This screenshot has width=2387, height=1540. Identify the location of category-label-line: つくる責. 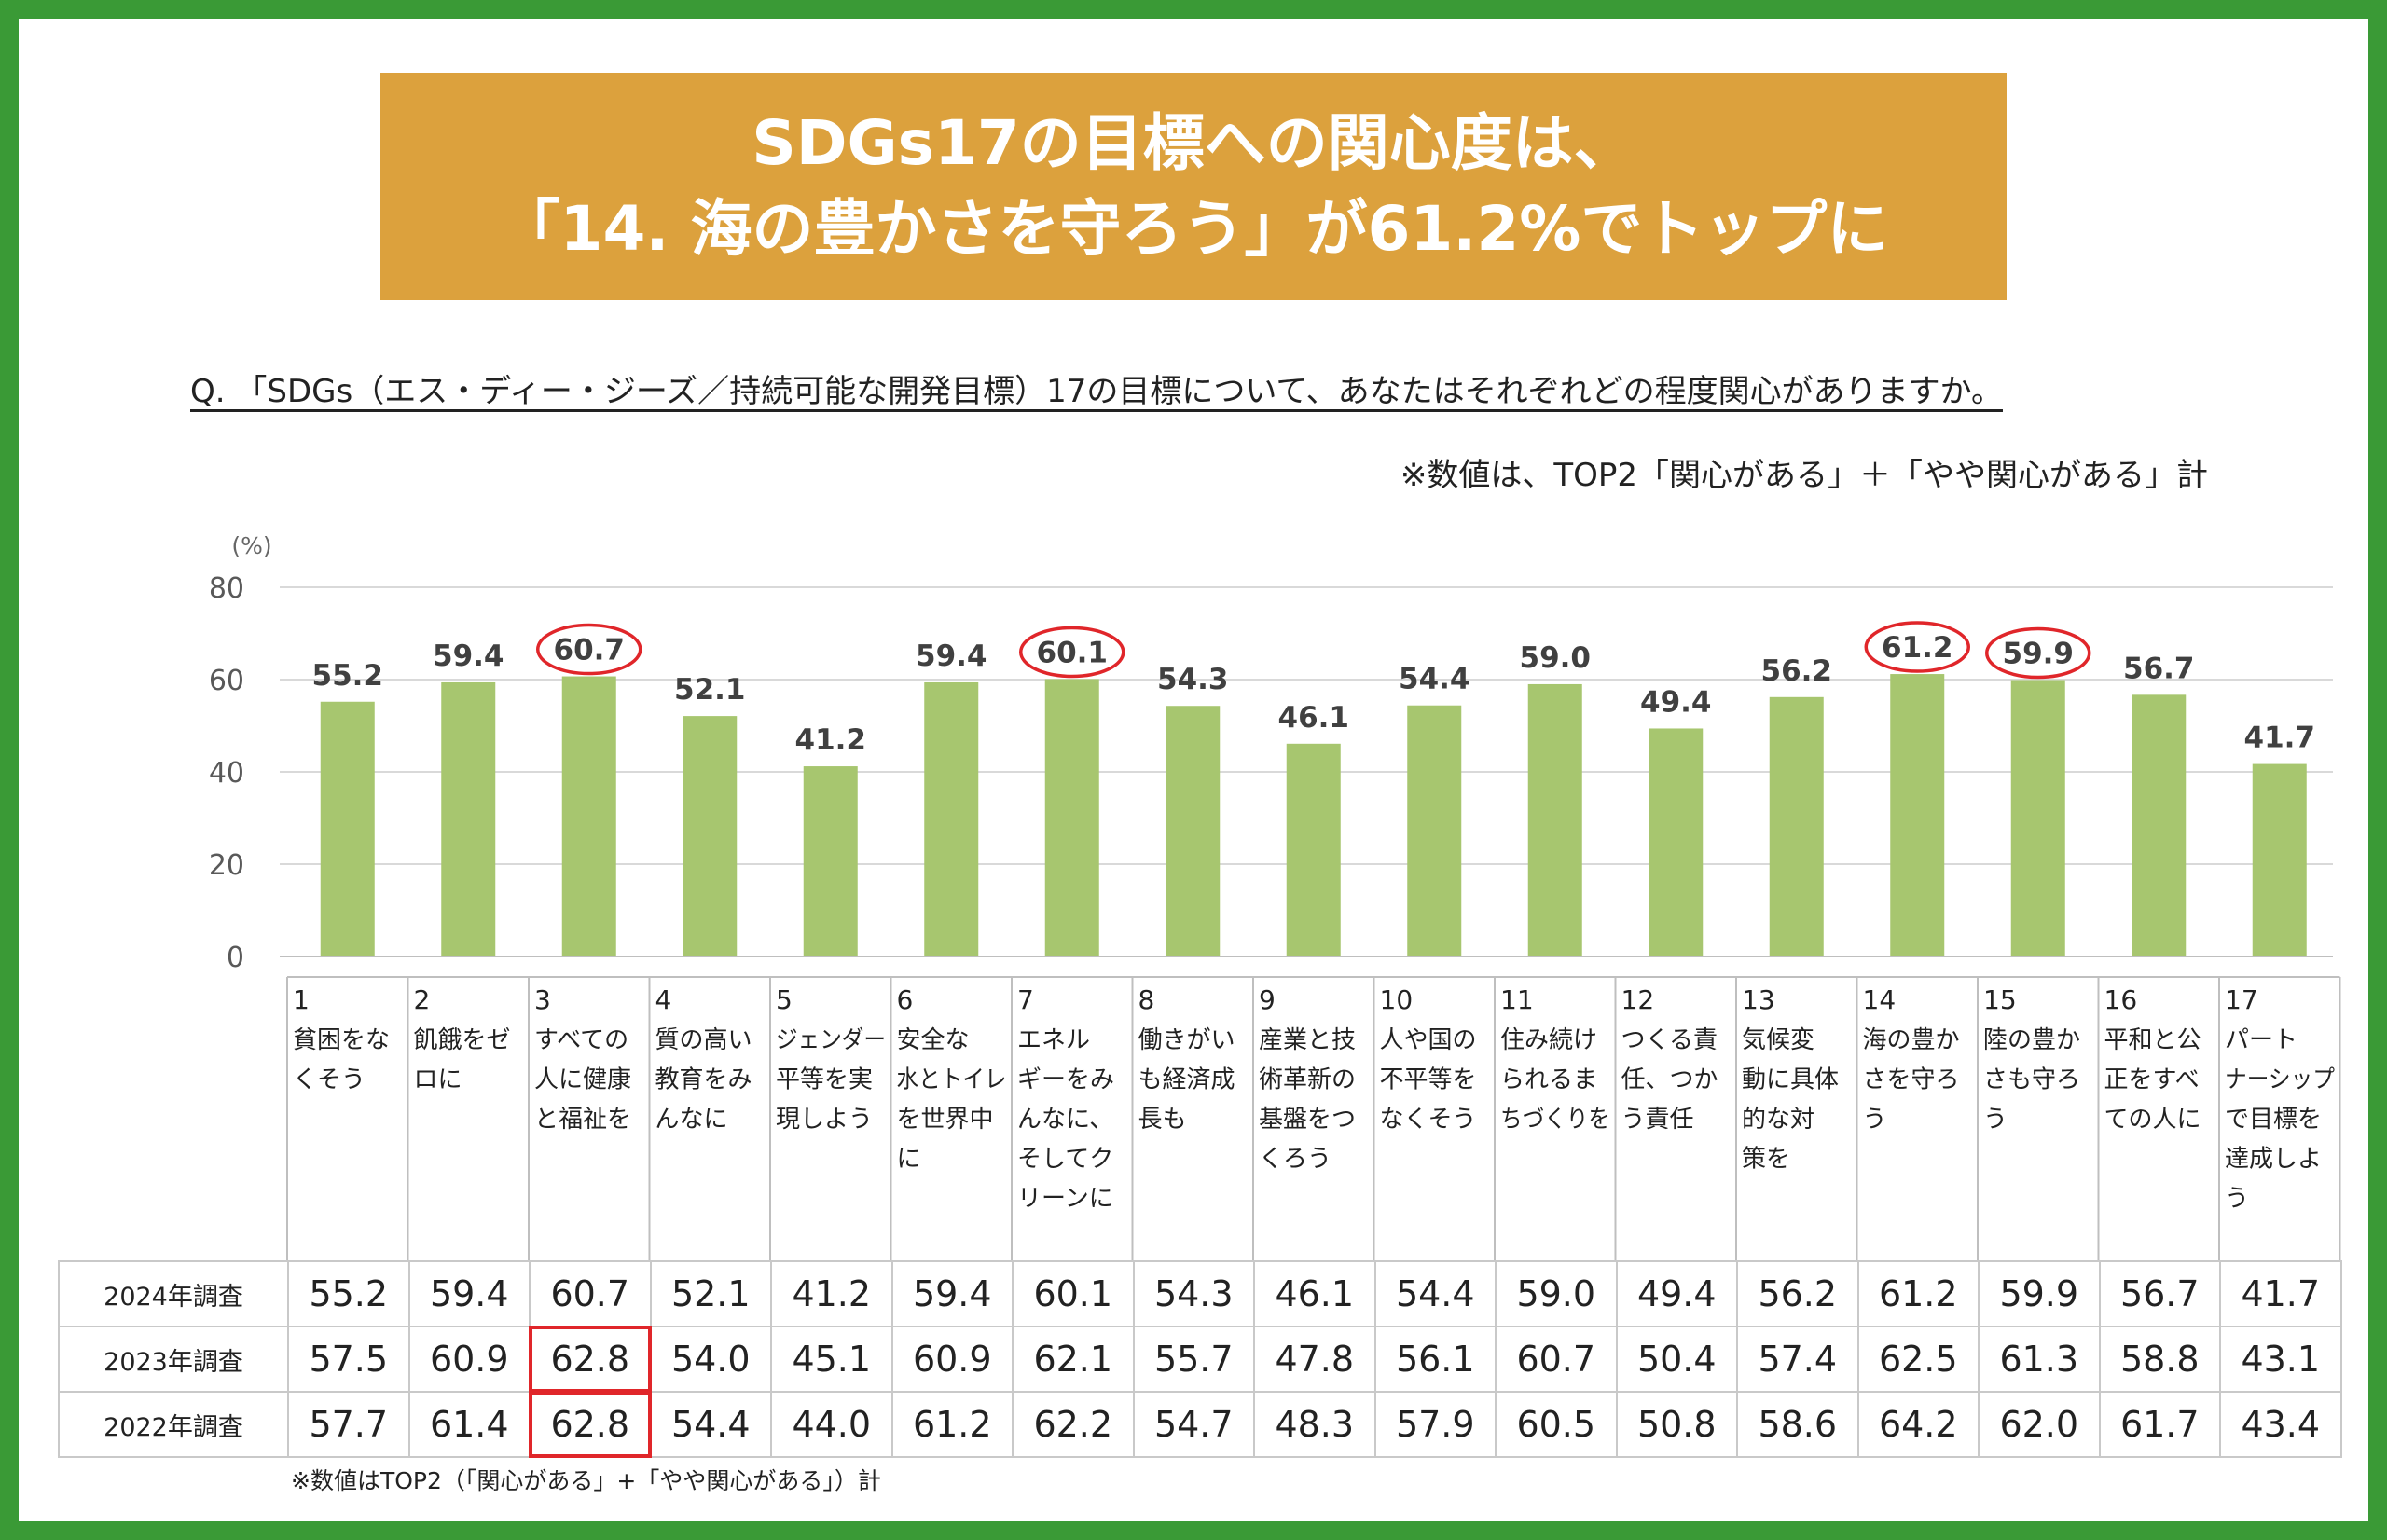
(1669, 1040).